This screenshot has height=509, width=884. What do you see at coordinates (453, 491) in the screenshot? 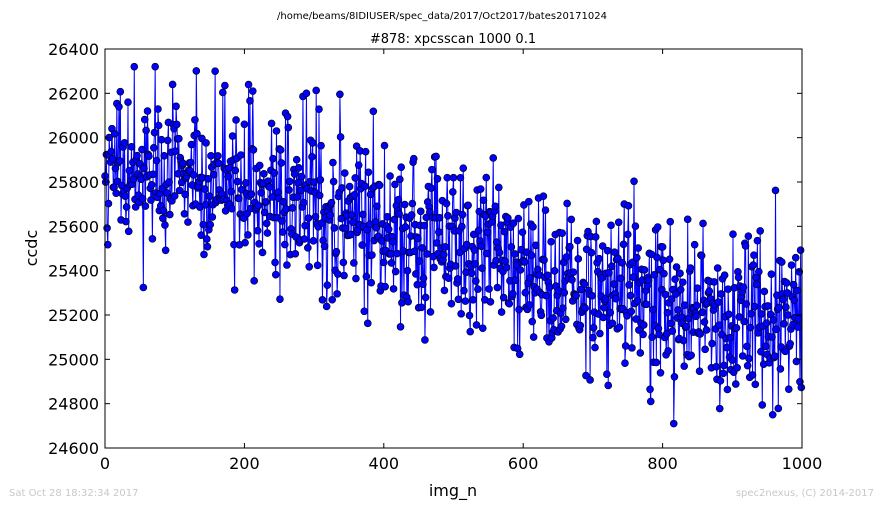
I see `x-axis-label: img_n` at bounding box center [453, 491].